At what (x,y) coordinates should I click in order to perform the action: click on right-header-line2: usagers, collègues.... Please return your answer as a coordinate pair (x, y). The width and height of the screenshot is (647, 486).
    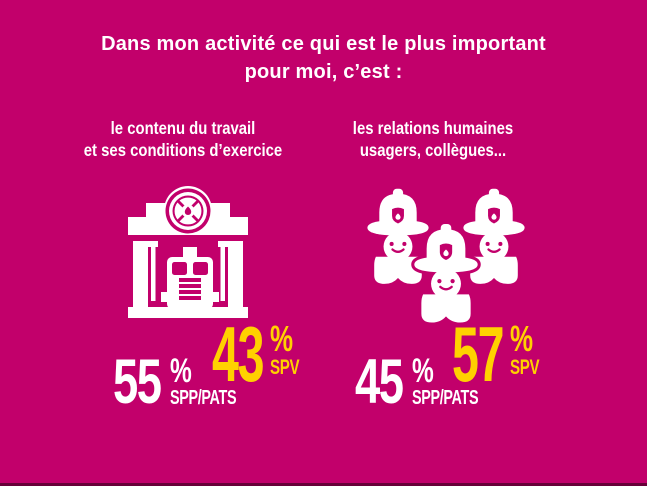
    Looking at the image, I should click on (433, 150).